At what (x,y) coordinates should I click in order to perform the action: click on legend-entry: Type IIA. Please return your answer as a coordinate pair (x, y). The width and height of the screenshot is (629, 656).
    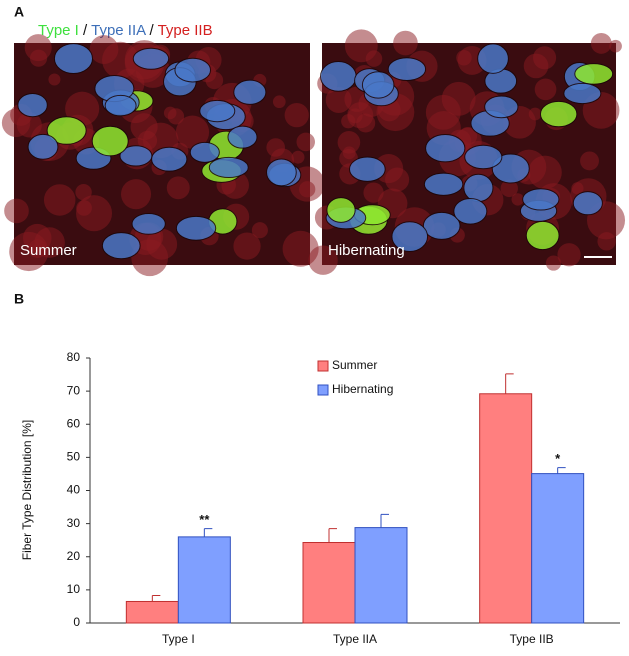
    Looking at the image, I should click on (118, 30).